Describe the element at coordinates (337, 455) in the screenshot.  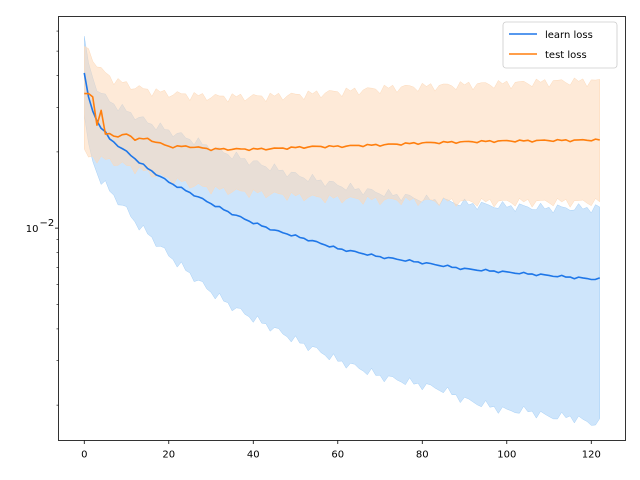
I see `x-tick-label: 60` at that location.